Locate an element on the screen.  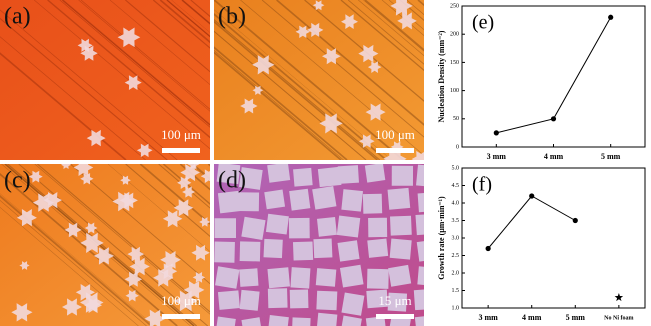
y-tick-label: 100 is located at coordinates (454, 91).